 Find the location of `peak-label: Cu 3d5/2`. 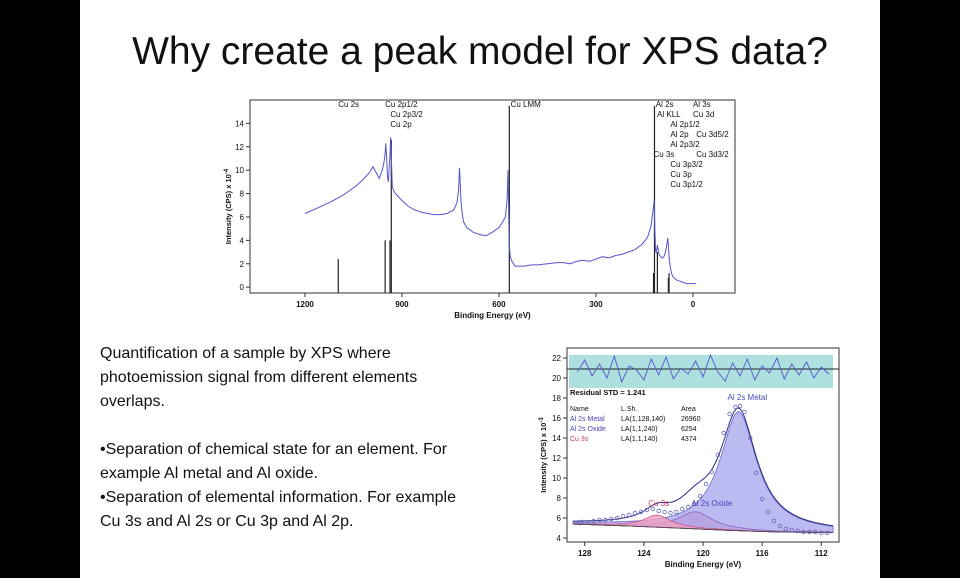

peak-label: Cu 3d5/2 is located at coordinates (712, 134).